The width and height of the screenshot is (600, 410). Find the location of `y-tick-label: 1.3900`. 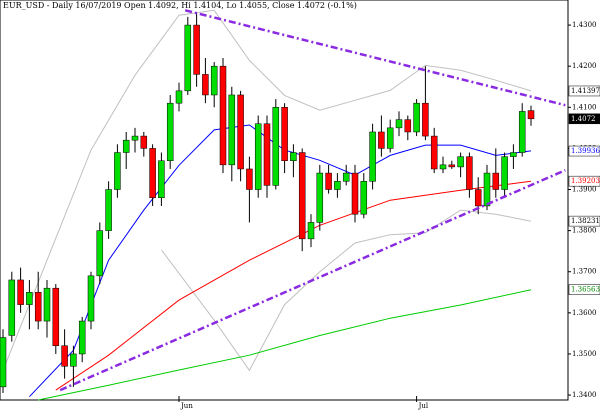

y-tick-label: 1.3900 is located at coordinates (584, 190).